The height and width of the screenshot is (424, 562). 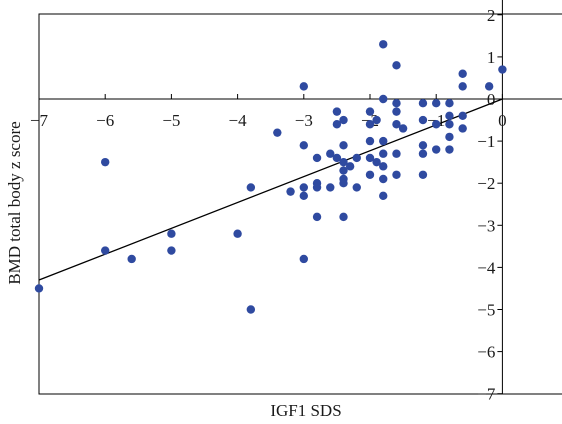 What do you see at coordinates (486, 352) in the screenshot?
I see `y-tick-label: −6` at bounding box center [486, 352].